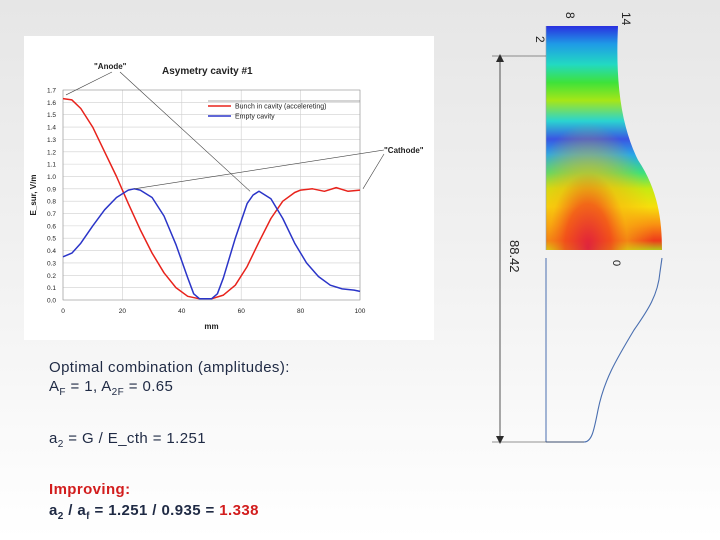  I want to click on improvement-line: a2 / af = 1.251 / 0.935 = 1.338, so click(154, 512).